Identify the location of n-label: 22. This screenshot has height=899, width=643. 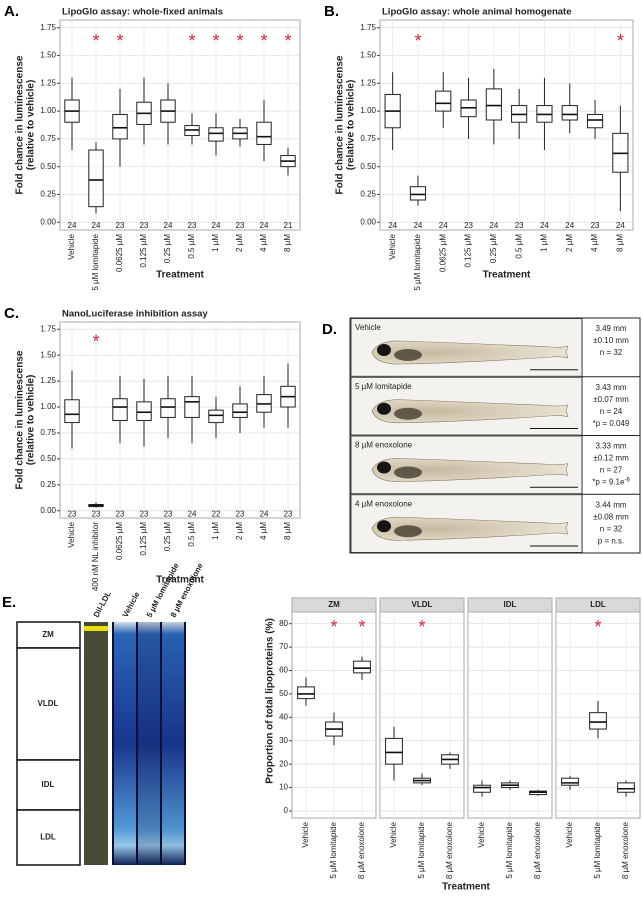
(216, 513).